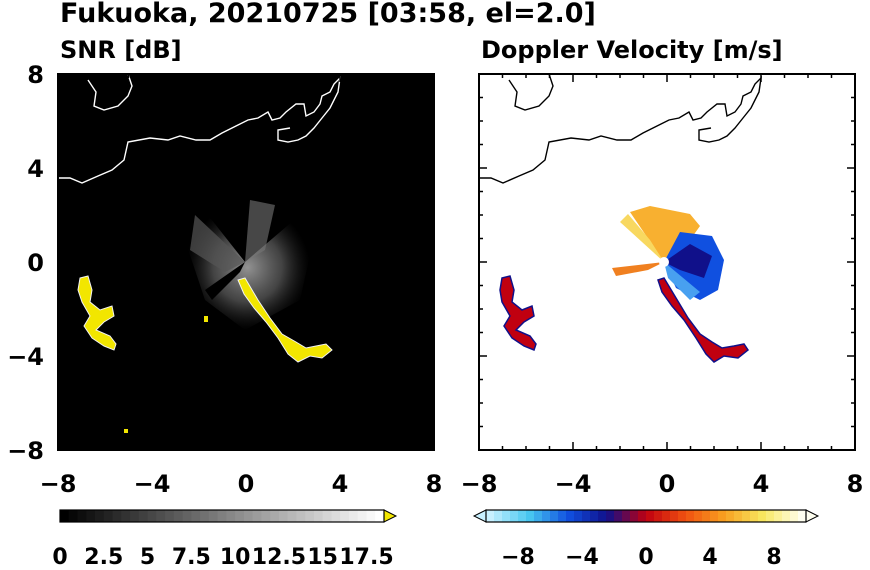  Describe the element at coordinates (206, 319) in the screenshot. I see `snr-echo-fleck` at that location.